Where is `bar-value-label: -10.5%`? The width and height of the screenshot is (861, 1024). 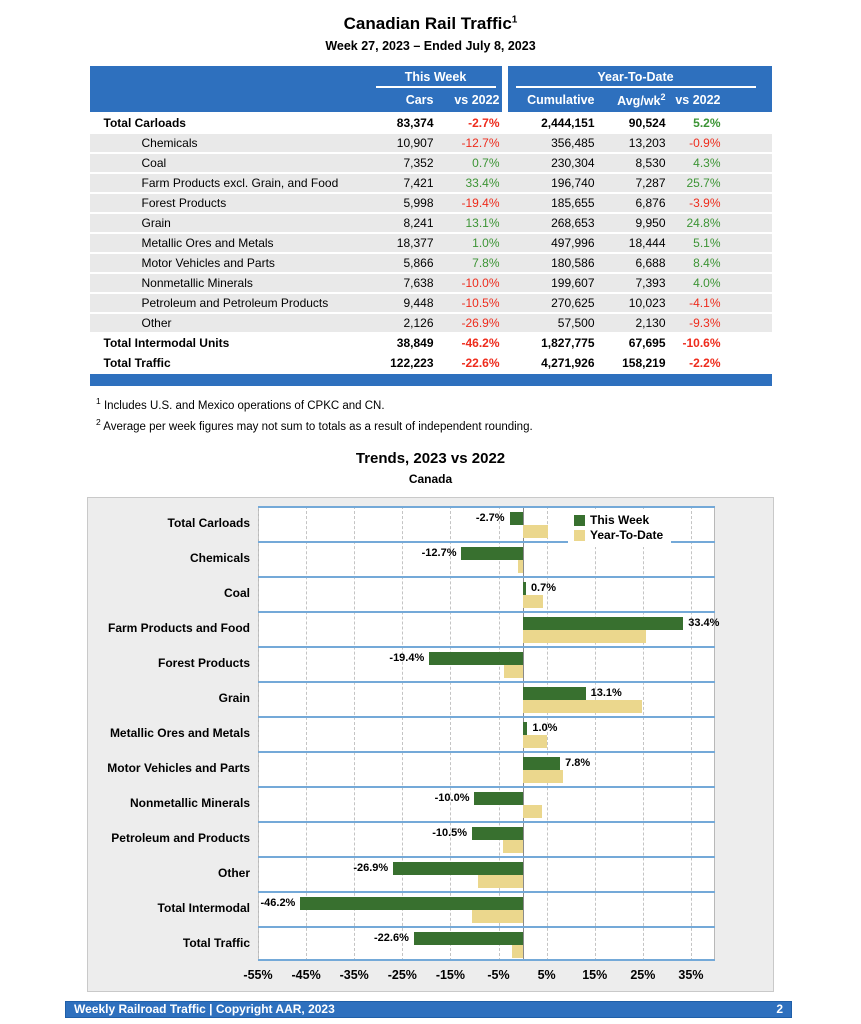
bar-value-label: -10.5% is located at coordinates (450, 832).